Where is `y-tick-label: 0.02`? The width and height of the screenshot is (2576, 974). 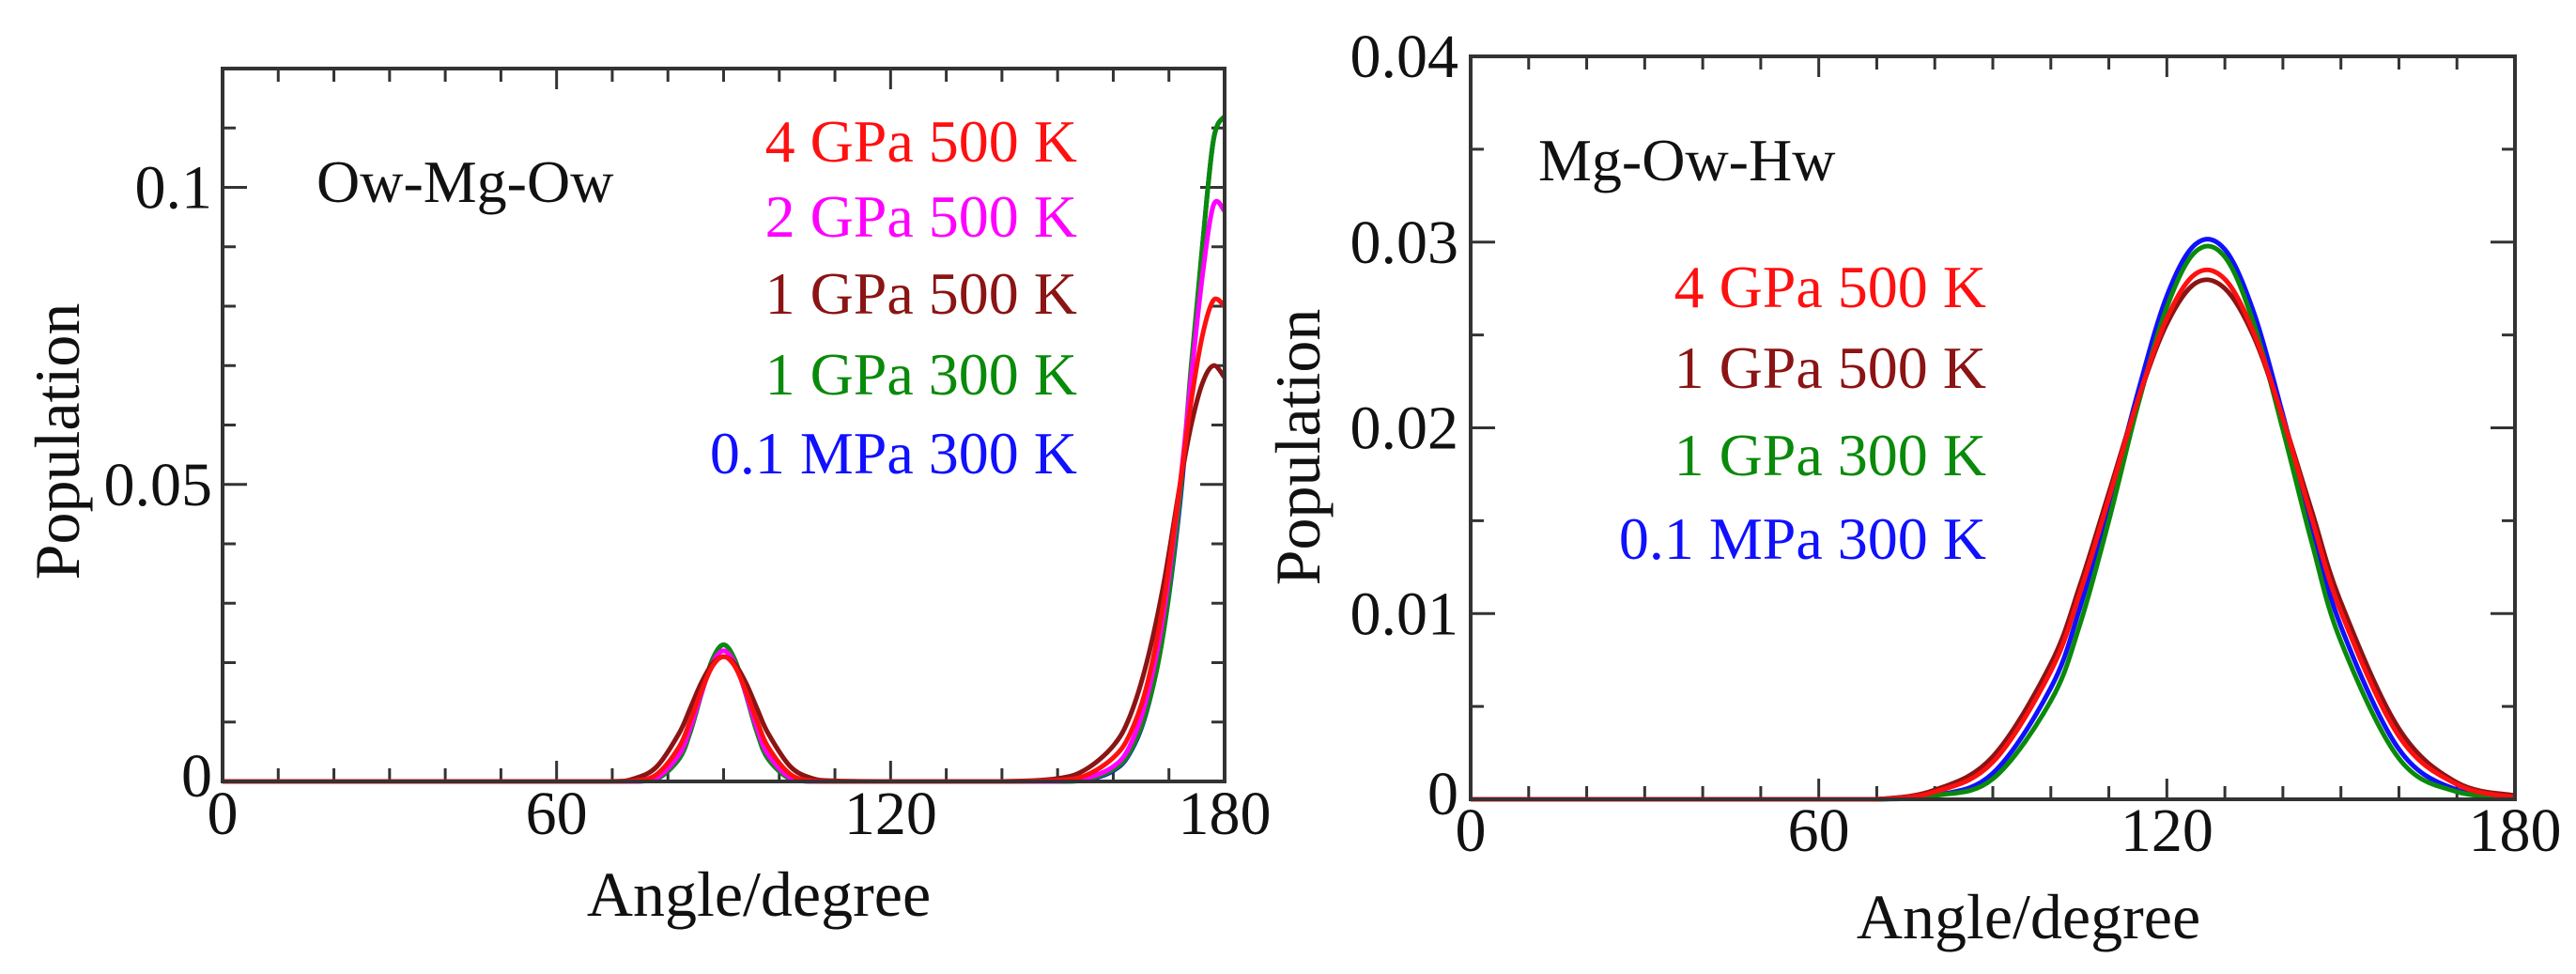 y-tick-label: 0.02 is located at coordinates (1404, 428).